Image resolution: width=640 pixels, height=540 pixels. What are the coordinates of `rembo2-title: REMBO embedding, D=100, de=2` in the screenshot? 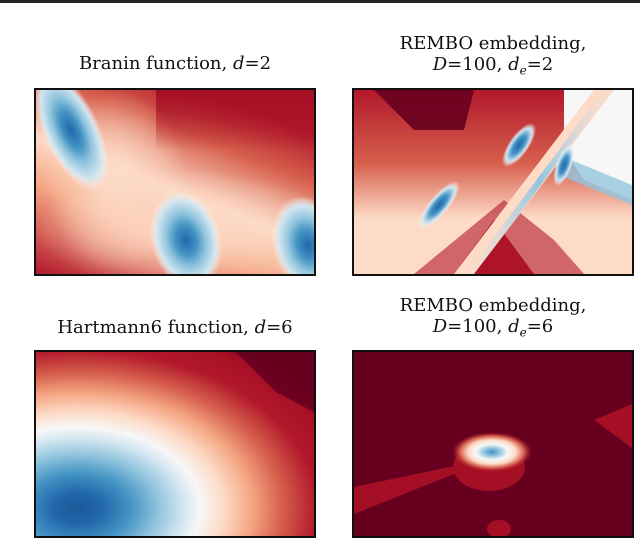 It's located at (493, 57).